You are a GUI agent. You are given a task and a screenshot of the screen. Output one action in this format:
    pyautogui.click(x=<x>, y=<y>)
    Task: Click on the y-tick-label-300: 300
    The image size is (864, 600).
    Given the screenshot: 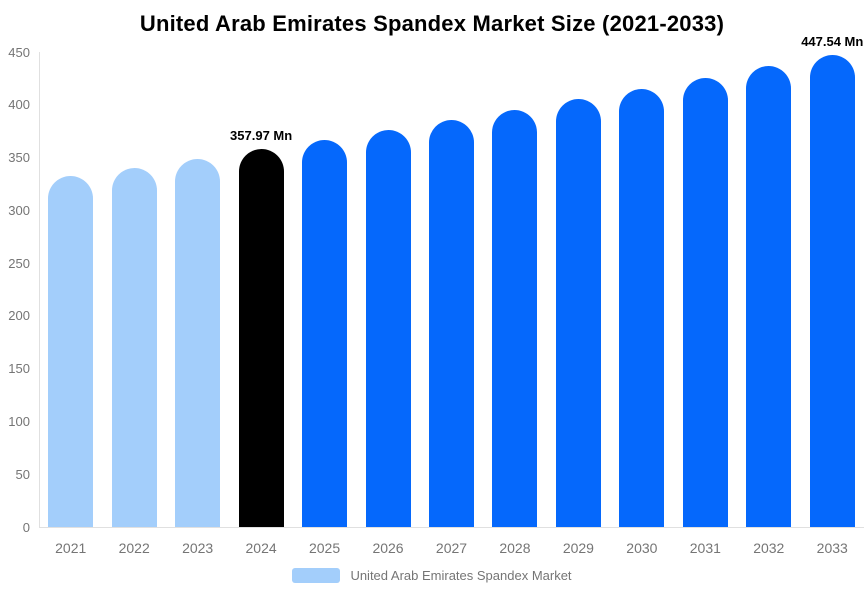 What is the action you would take?
    pyautogui.click(x=19, y=210)
    